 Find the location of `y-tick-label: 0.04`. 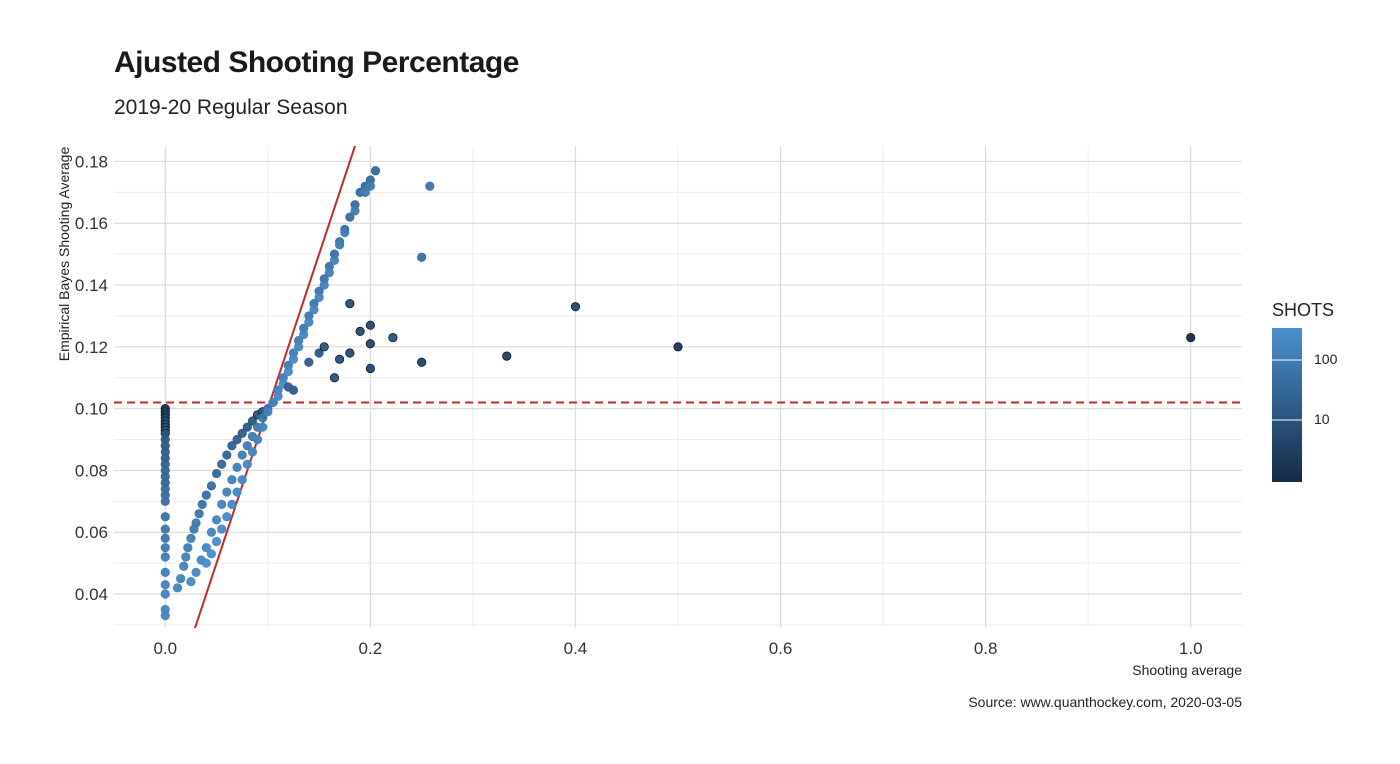

y-tick-label: 0.04 is located at coordinates (91, 594).